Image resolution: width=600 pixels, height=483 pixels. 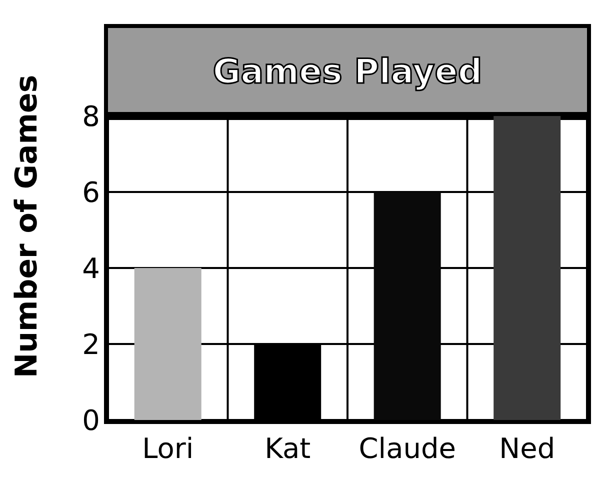 What do you see at coordinates (407, 448) in the screenshot?
I see `x-tick-label: Claude` at bounding box center [407, 448].